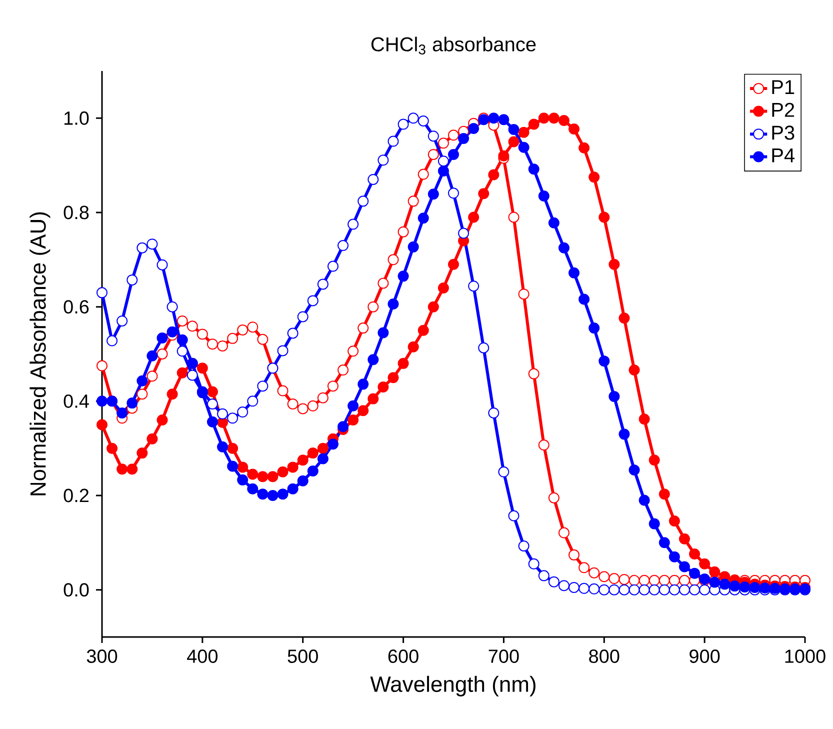  I want to click on y-tick-label: 0.4, so click(76, 401).